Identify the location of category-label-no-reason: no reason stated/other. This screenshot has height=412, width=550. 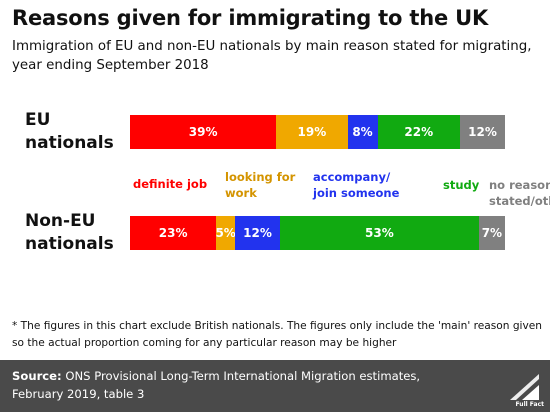
(519, 193).